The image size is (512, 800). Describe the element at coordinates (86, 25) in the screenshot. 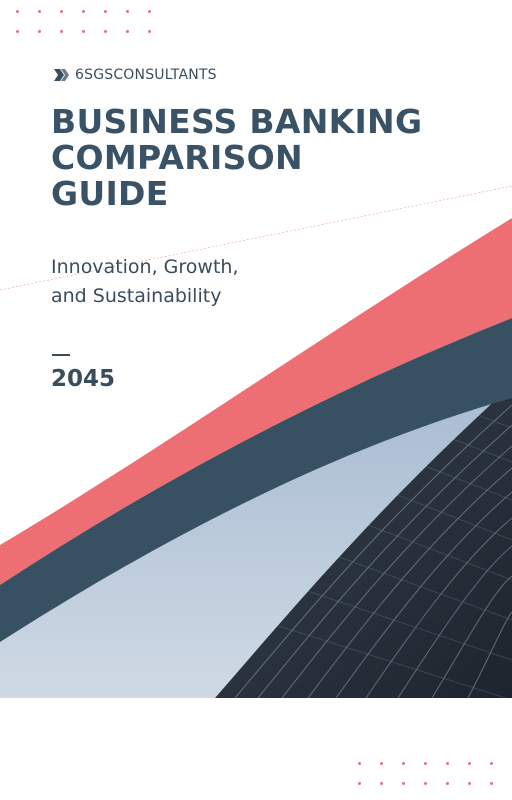

I see `top-dot-pattern` at that location.